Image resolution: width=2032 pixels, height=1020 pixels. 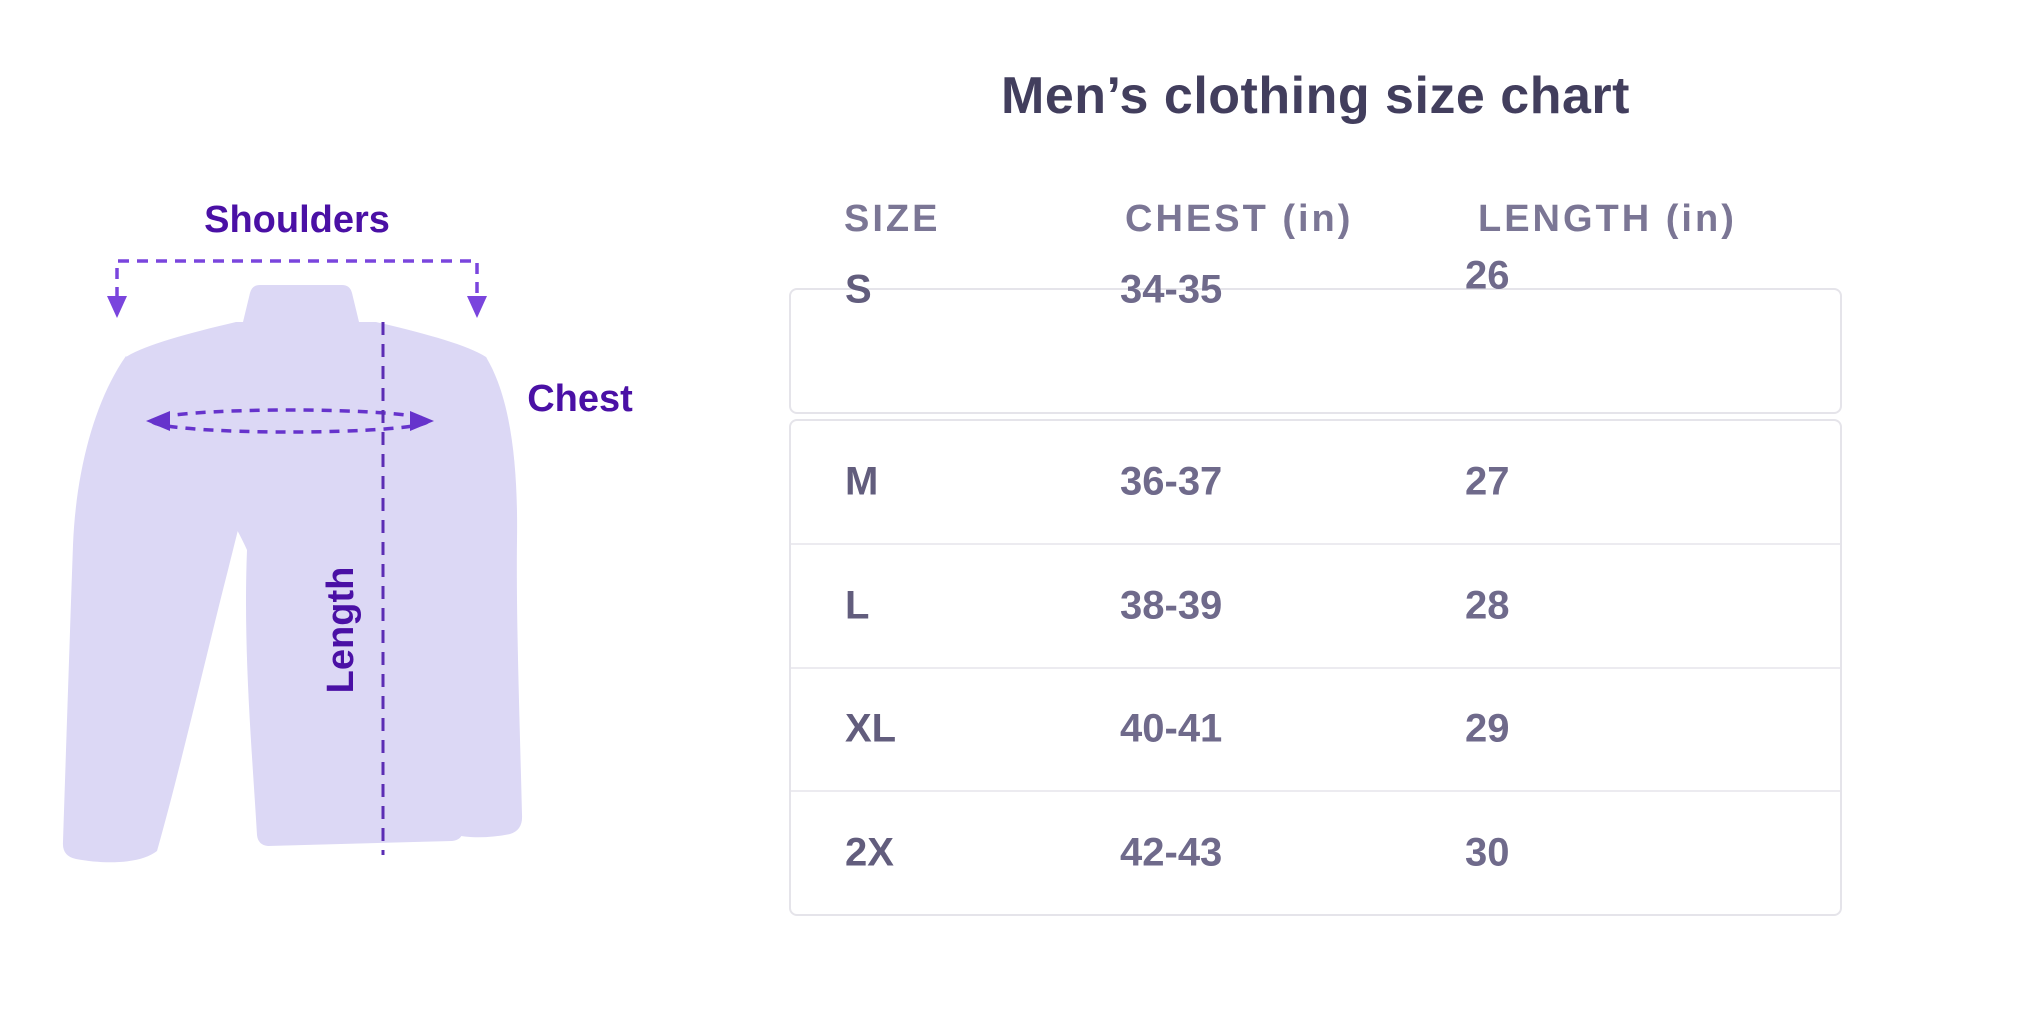 I want to click on size-cell: S, so click(x=858, y=289).